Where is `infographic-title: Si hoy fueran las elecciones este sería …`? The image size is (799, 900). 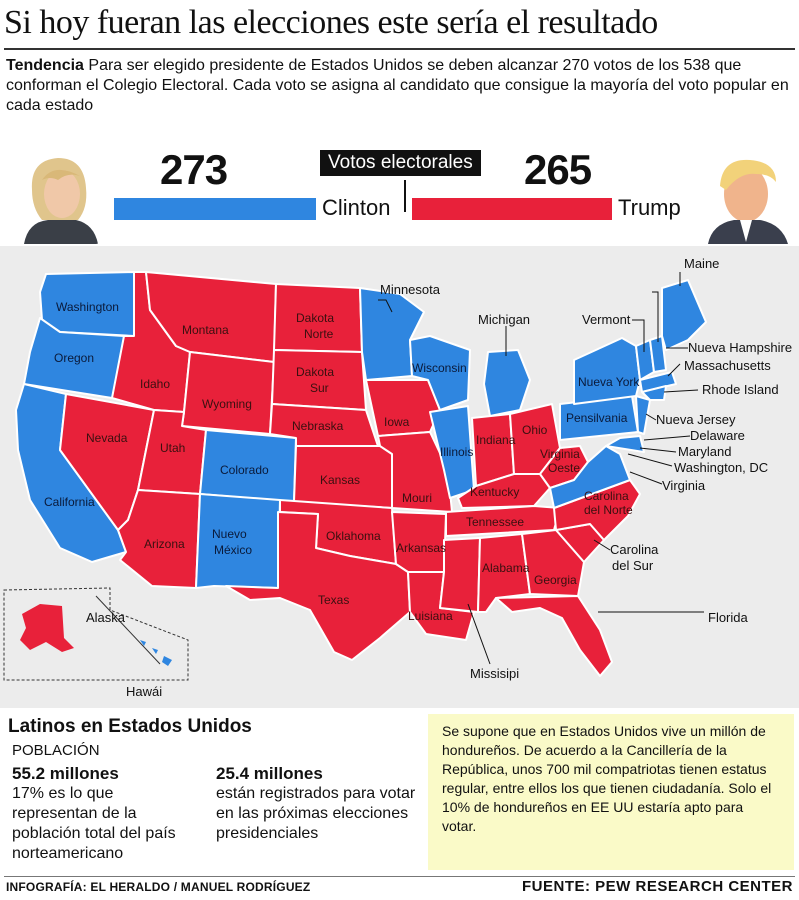
infographic-title: Si hoy fueran las elecciones este sería … is located at coordinates (331, 22).